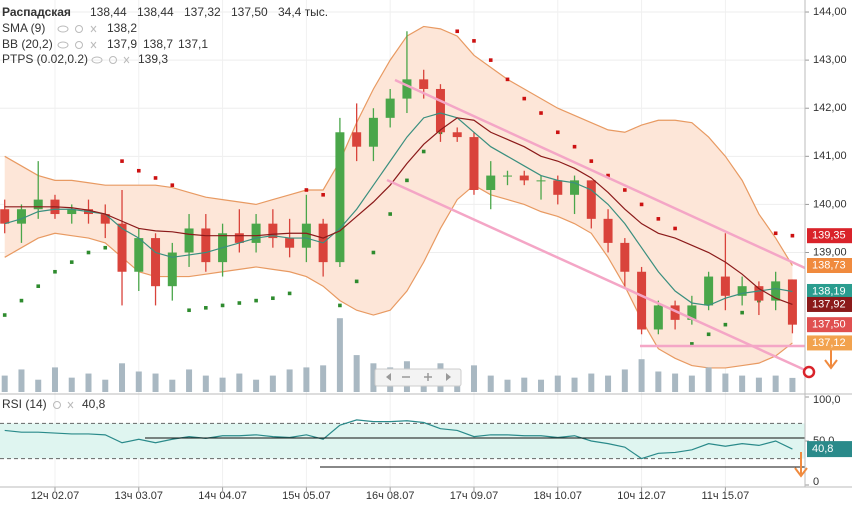  Describe the element at coordinates (809, 372) in the screenshot. I see `alert-marker` at that location.